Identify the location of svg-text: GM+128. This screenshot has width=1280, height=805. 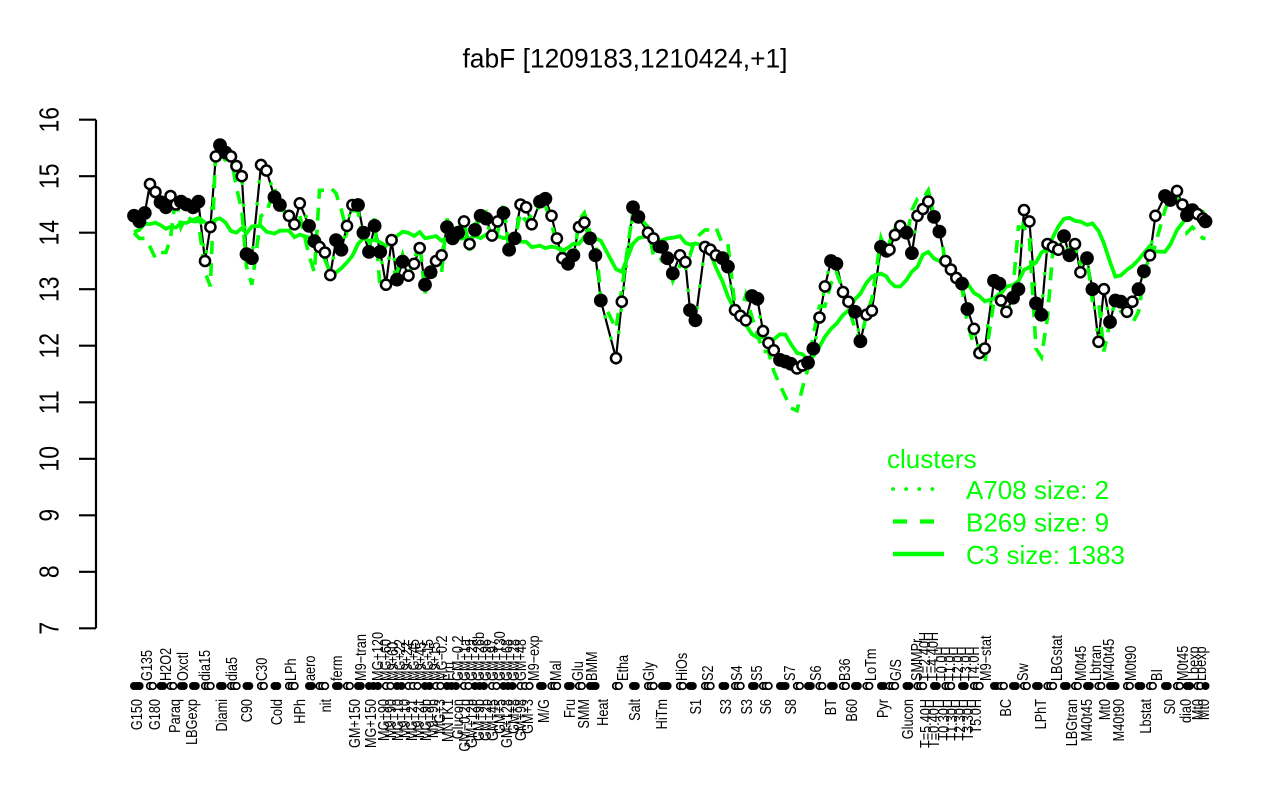
(507, 723).